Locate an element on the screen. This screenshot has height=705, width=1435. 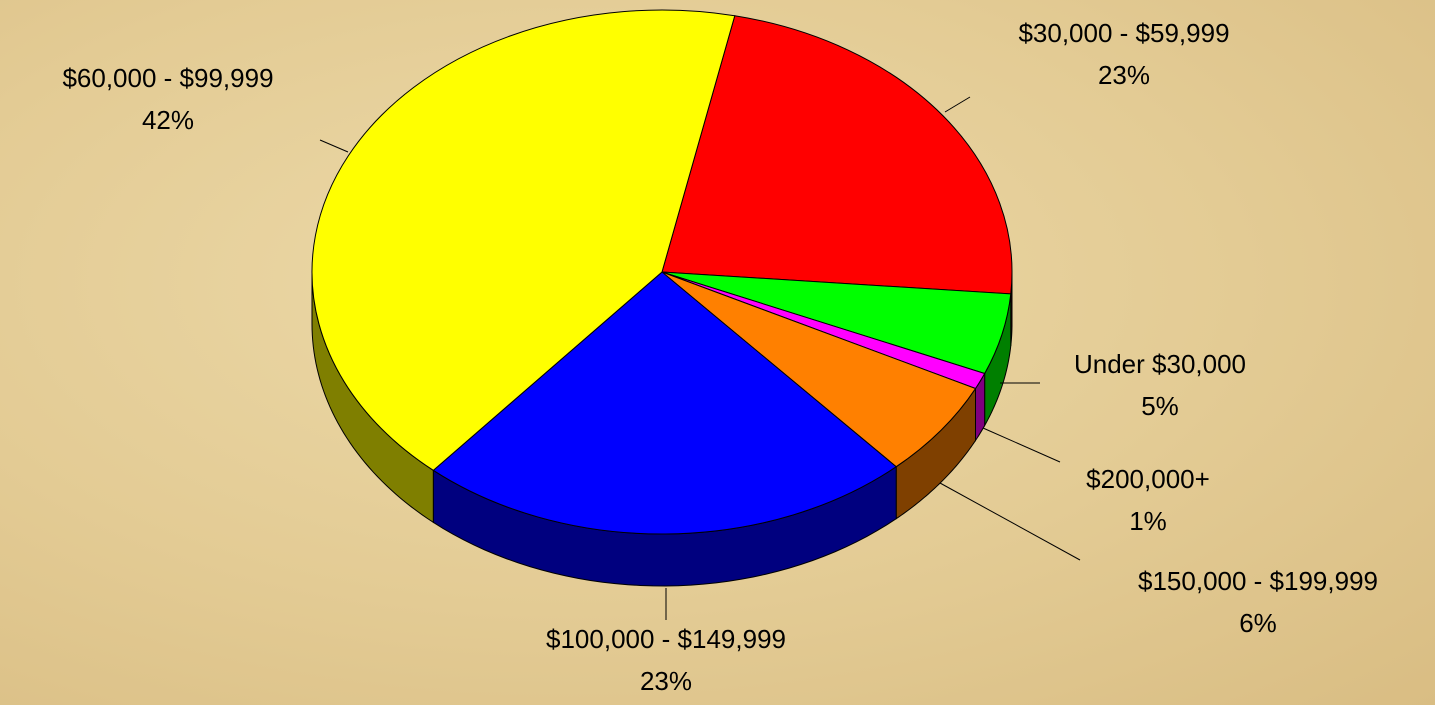
value-label: 42% is located at coordinates (168, 120).